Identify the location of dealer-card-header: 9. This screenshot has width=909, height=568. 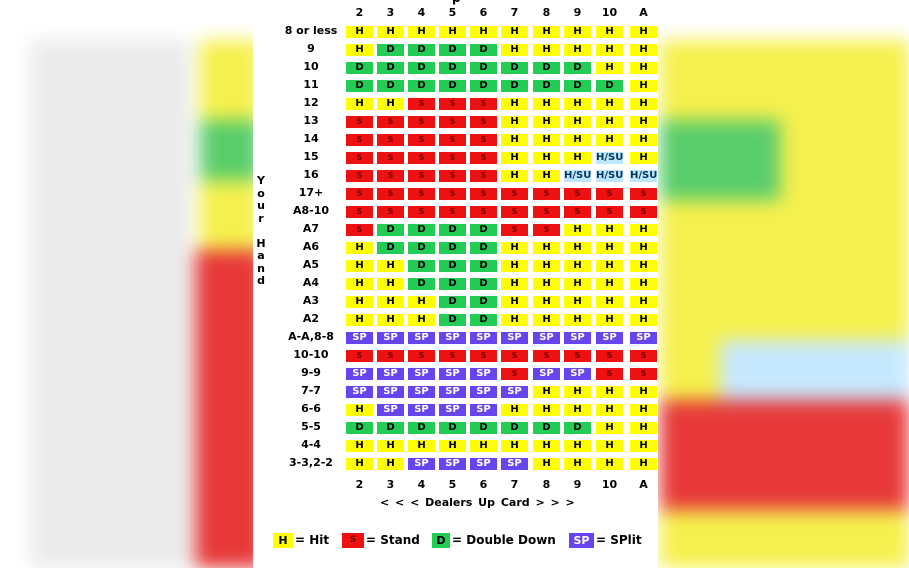
(577, 12).